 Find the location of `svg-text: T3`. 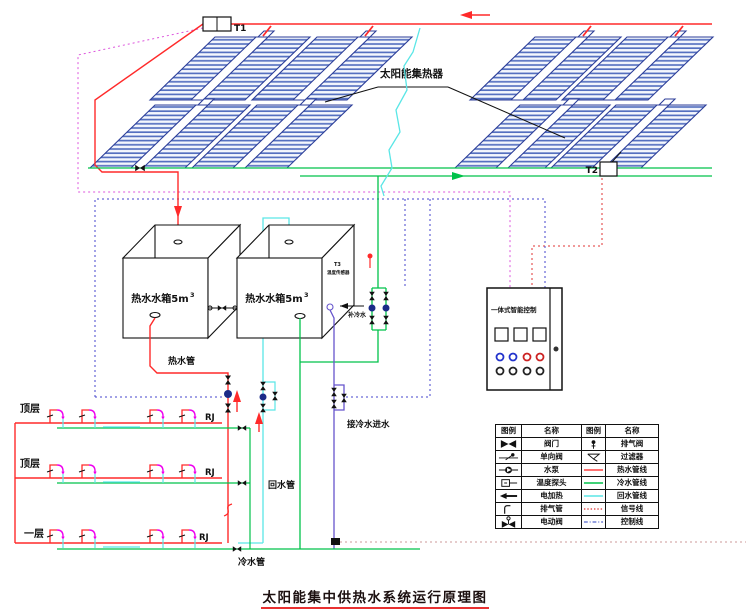

svg-text: T3 is located at coordinates (337, 265).